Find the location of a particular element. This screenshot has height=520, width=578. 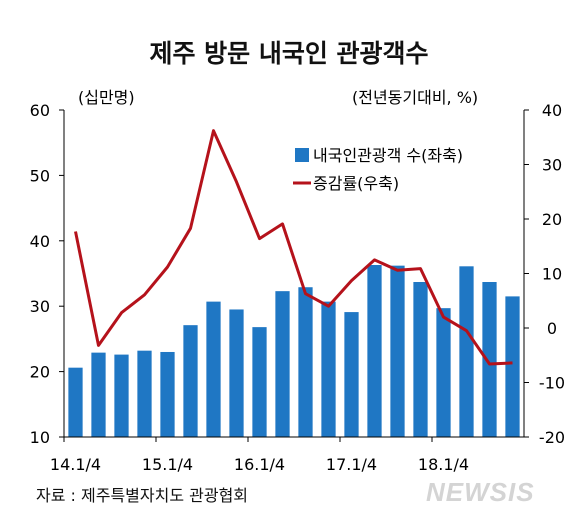

right-tick-label: -20 is located at coordinates (552, 437).